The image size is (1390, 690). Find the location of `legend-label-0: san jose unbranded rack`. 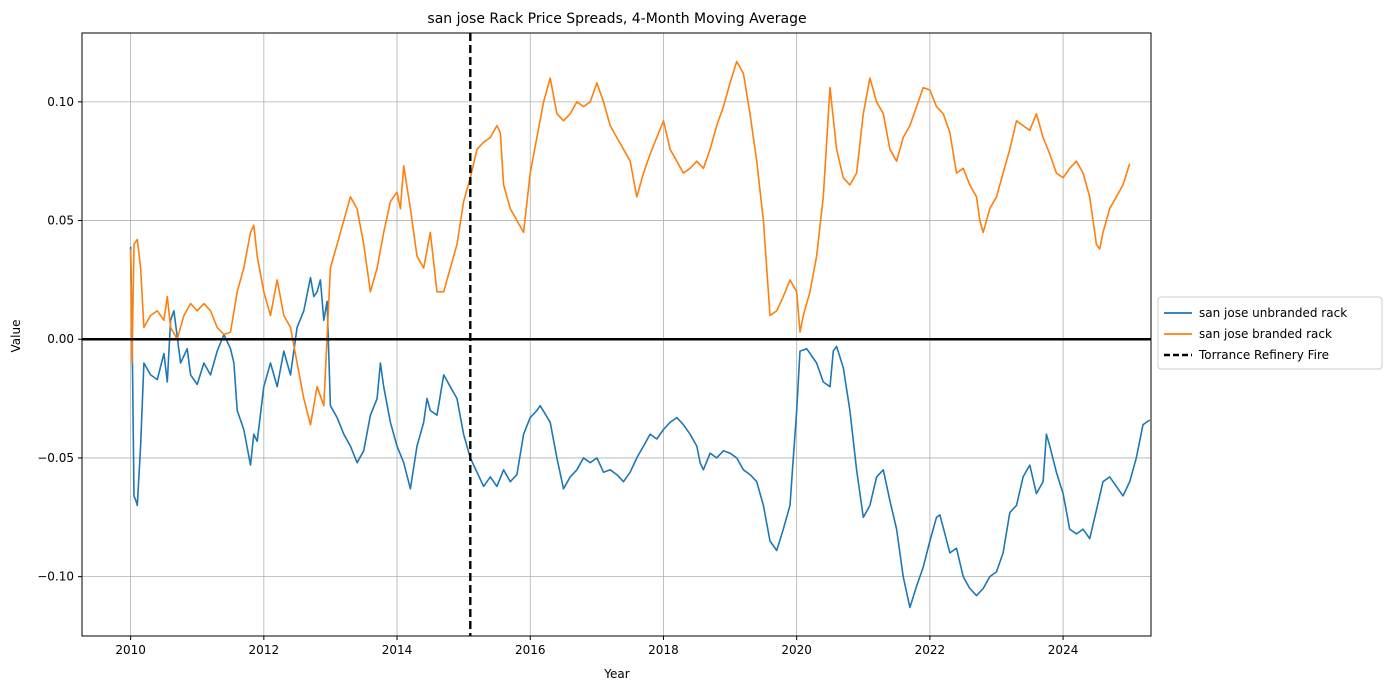

legend-label-0: san jose unbranded rack is located at coordinates (1273, 313).